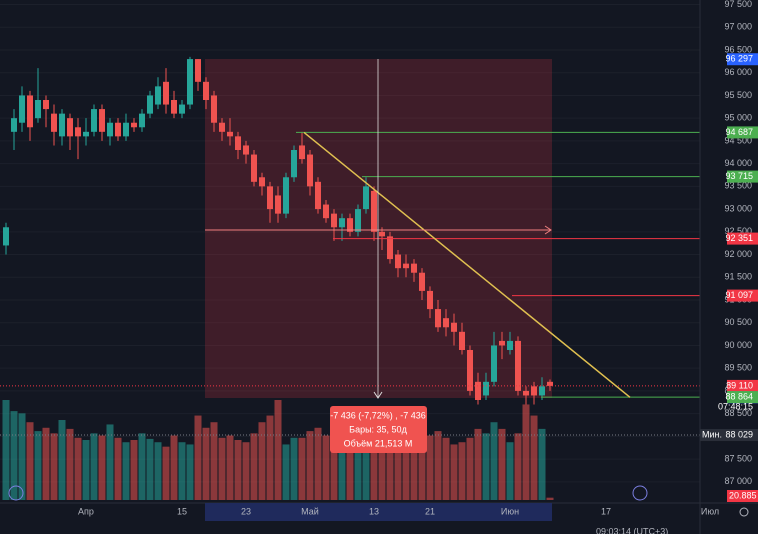 The width and height of the screenshot is (758, 534). I want to click on volume-pane, so click(278, 450).